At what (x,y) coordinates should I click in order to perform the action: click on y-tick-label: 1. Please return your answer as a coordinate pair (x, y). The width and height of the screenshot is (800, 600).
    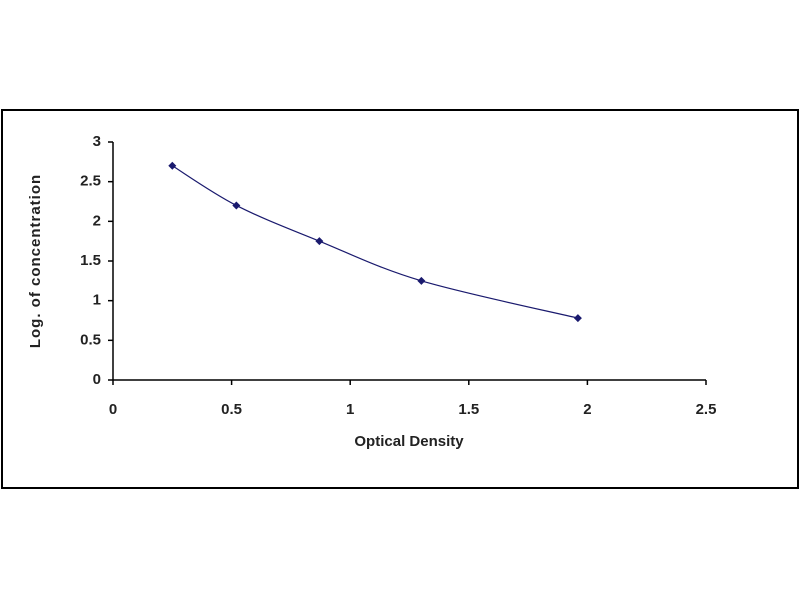
    Looking at the image, I should click on (97, 300).